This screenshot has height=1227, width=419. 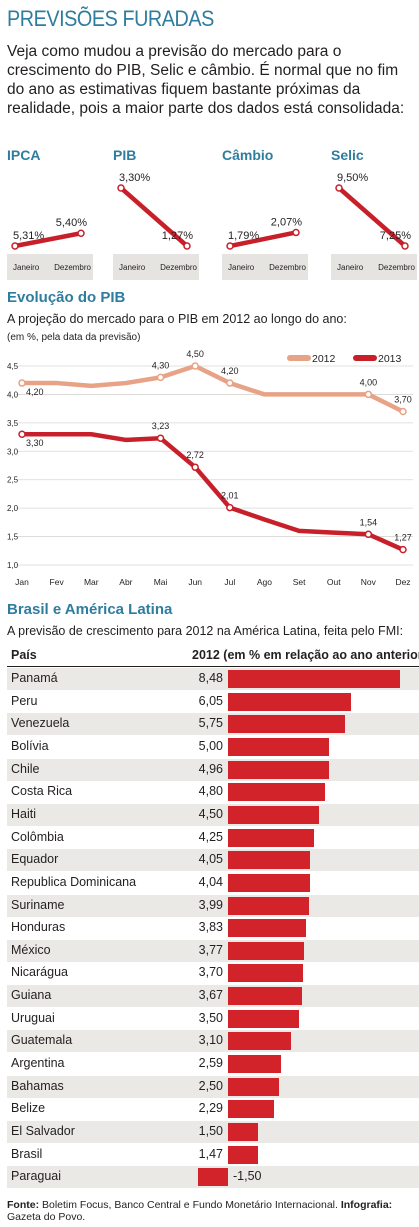 I want to click on value-label: 5,75, so click(x=210, y=723).